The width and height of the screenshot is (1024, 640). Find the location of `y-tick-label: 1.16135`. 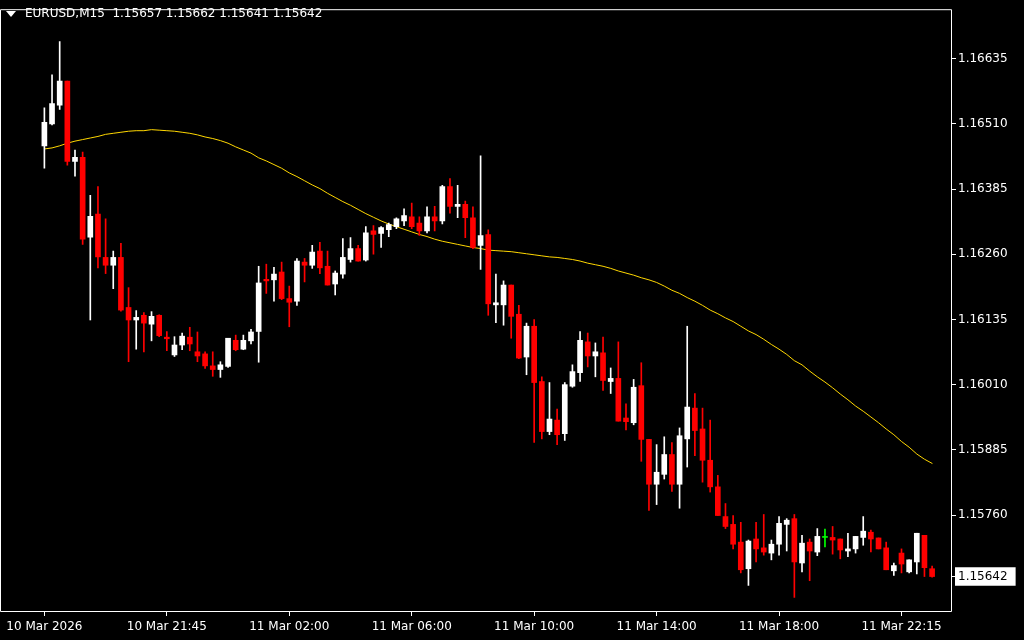

y-tick-label: 1.16135 is located at coordinates (983, 318).